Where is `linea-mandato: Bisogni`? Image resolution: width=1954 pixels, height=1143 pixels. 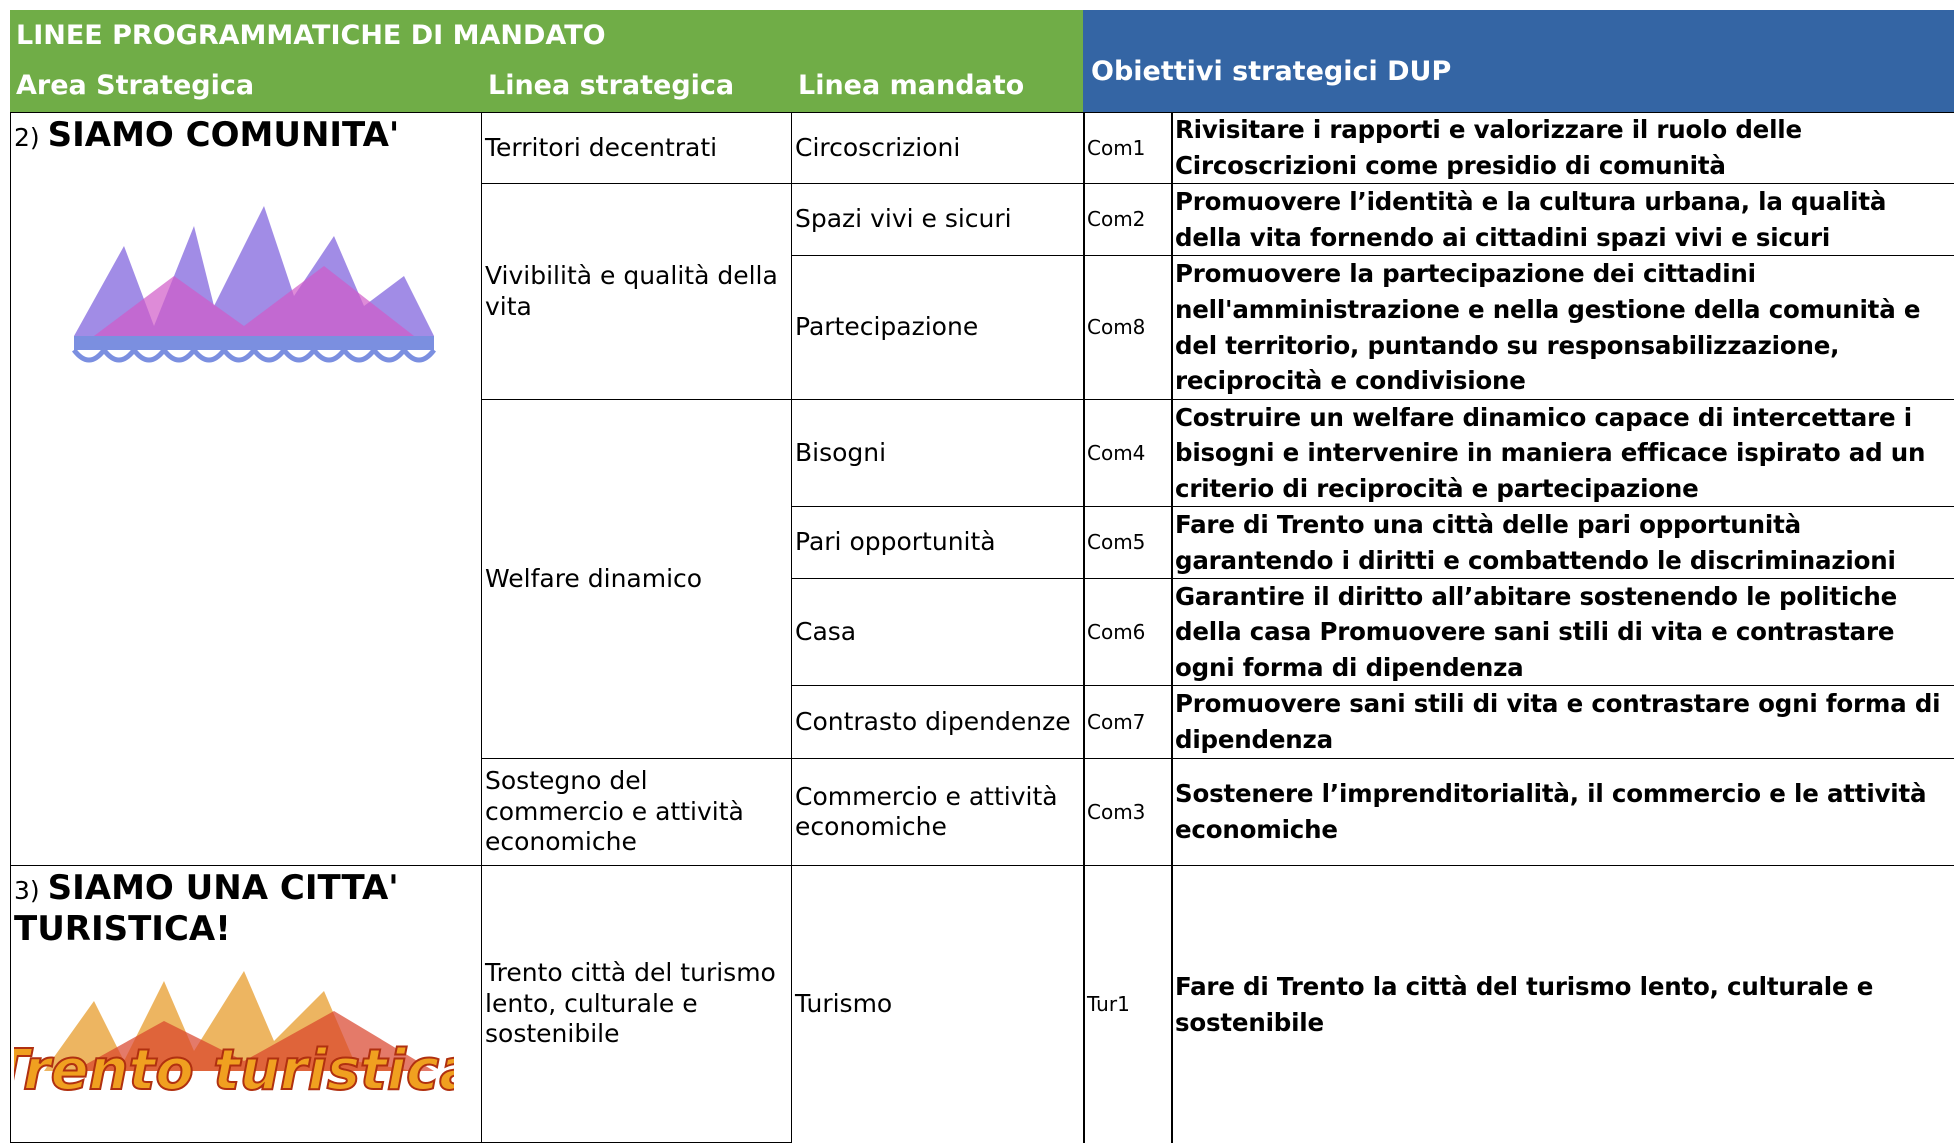 linea-mandato: Bisogni is located at coordinates (938, 453).